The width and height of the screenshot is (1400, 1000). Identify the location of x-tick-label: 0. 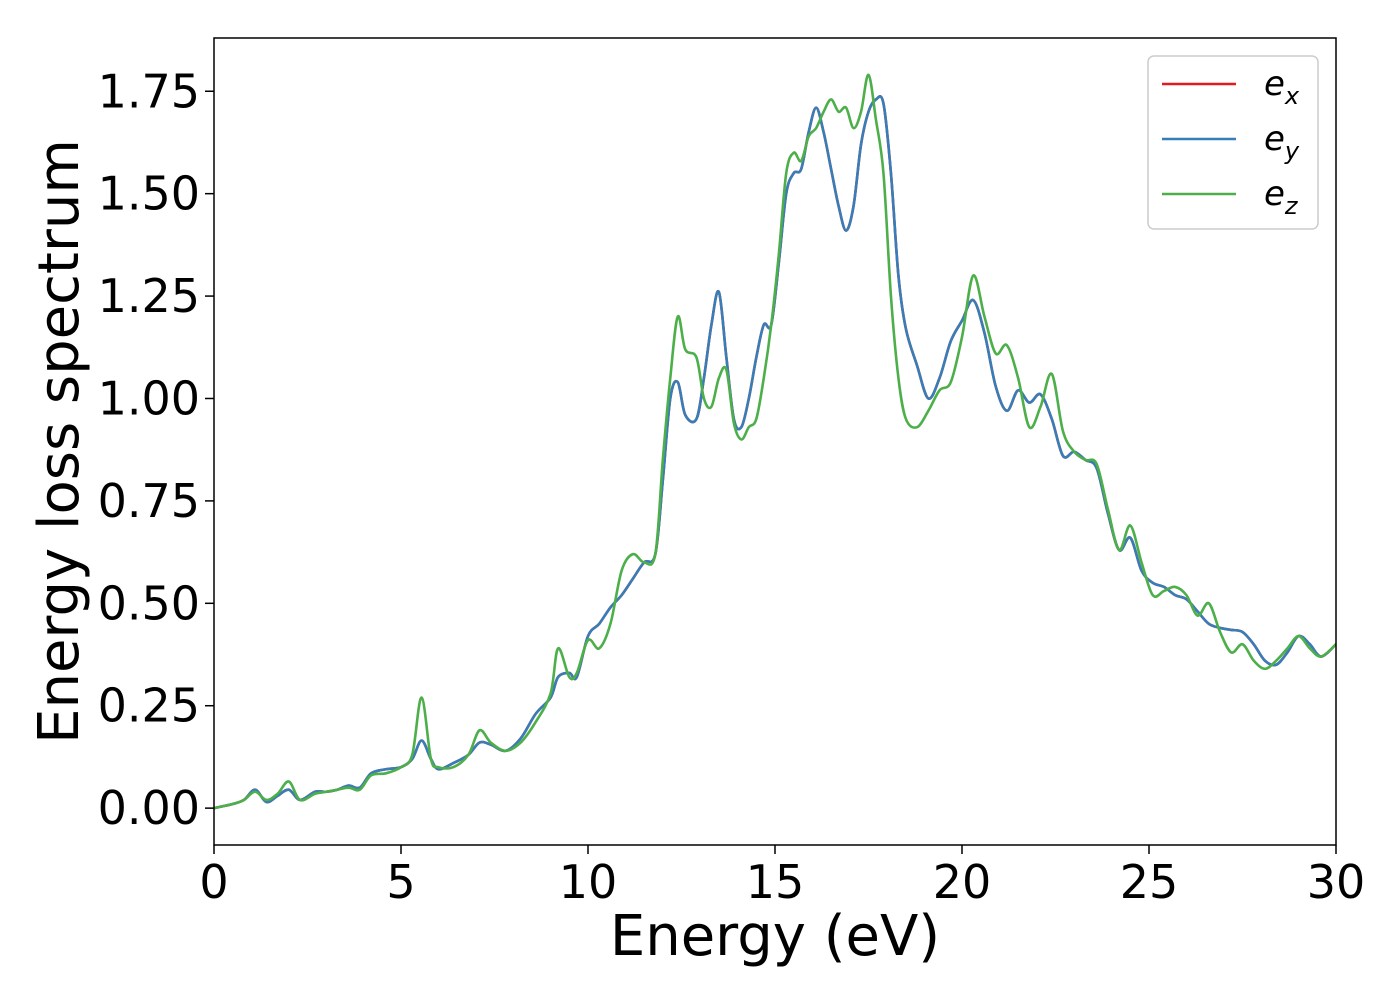
(213, 882).